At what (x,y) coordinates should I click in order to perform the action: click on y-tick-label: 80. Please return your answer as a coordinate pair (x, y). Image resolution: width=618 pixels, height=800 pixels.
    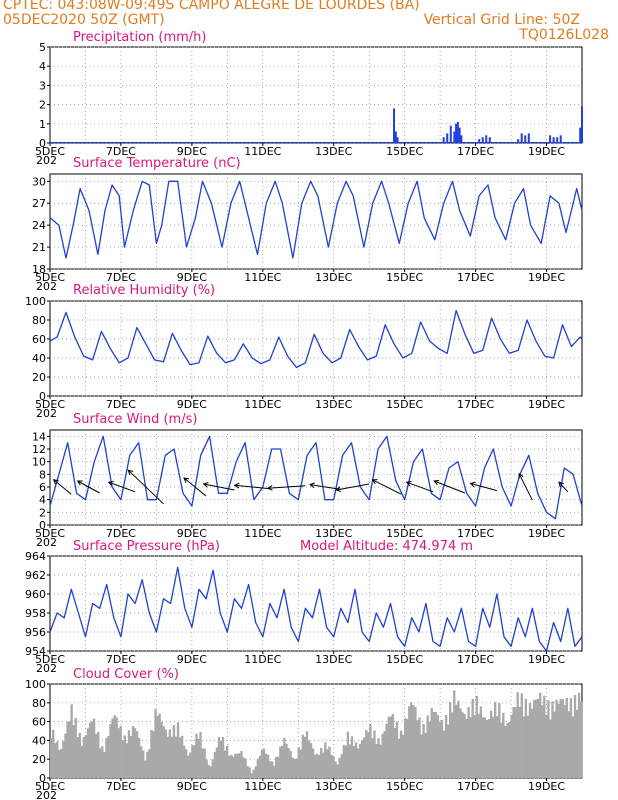
    Looking at the image, I should click on (39, 703).